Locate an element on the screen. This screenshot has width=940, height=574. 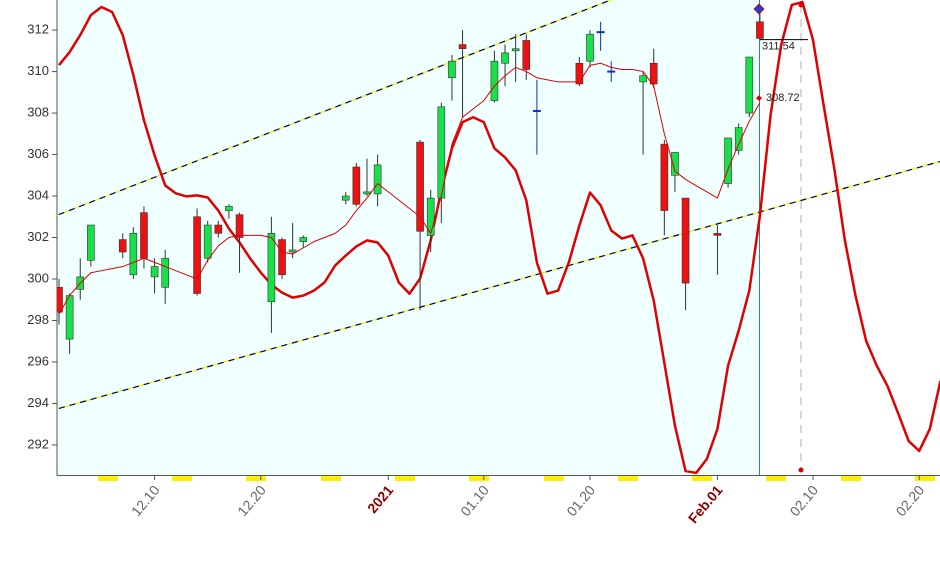
y-tick-label: 302 is located at coordinates (38, 236).